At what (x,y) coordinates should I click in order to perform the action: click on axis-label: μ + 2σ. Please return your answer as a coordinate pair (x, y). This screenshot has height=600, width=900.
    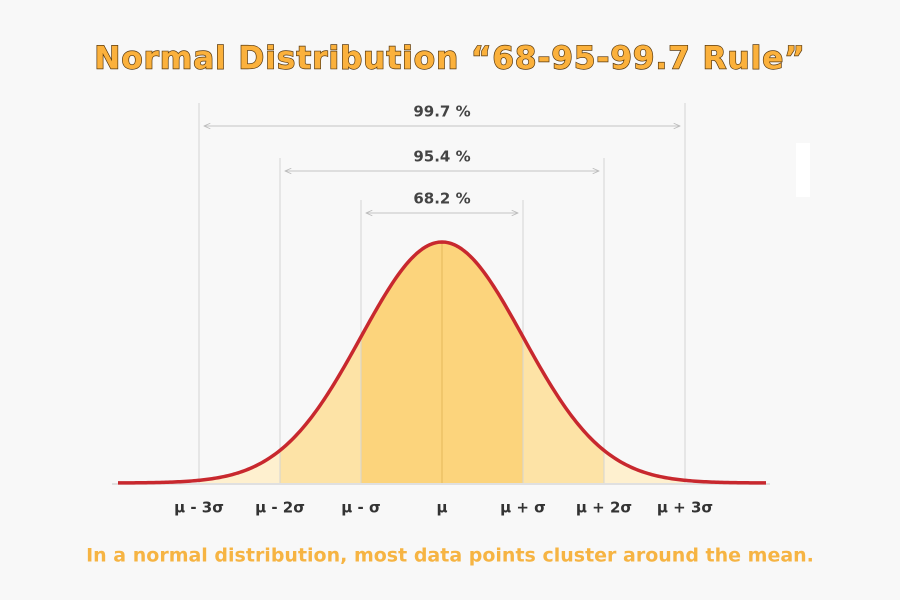
    Looking at the image, I should click on (604, 508).